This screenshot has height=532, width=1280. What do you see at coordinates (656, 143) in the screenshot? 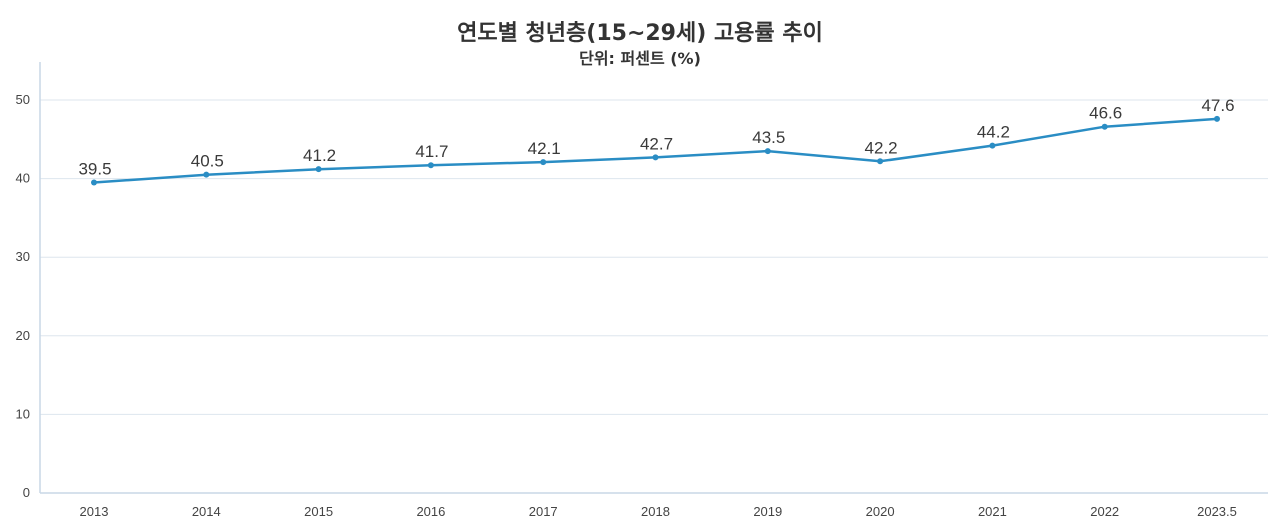
I see `data-label: 42.7` at bounding box center [656, 143].